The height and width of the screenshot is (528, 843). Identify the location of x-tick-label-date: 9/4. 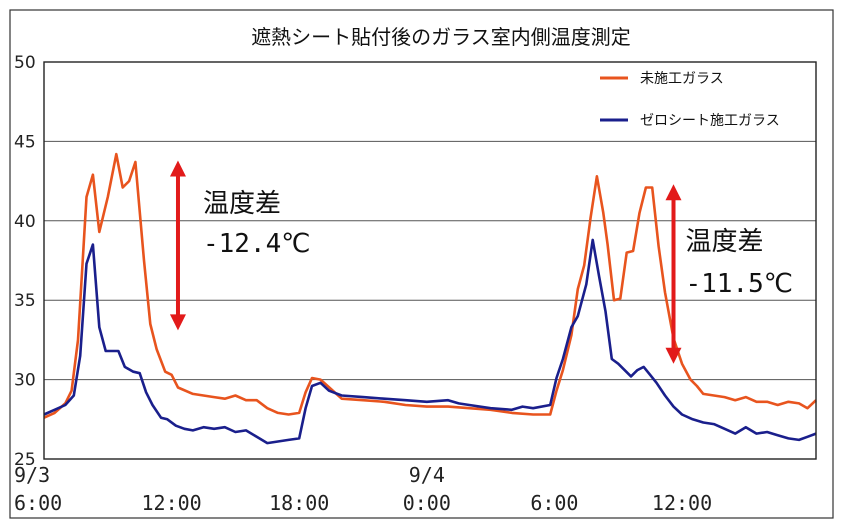
(427, 475).